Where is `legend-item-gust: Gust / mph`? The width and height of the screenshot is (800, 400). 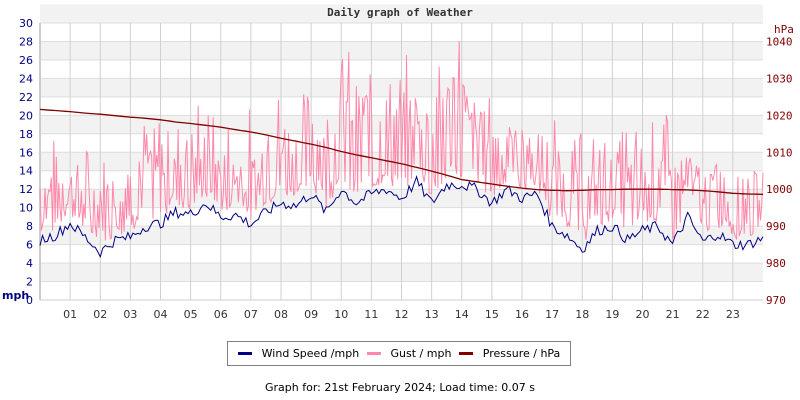
legend-item-gust: Gust / mph is located at coordinates (409, 353).